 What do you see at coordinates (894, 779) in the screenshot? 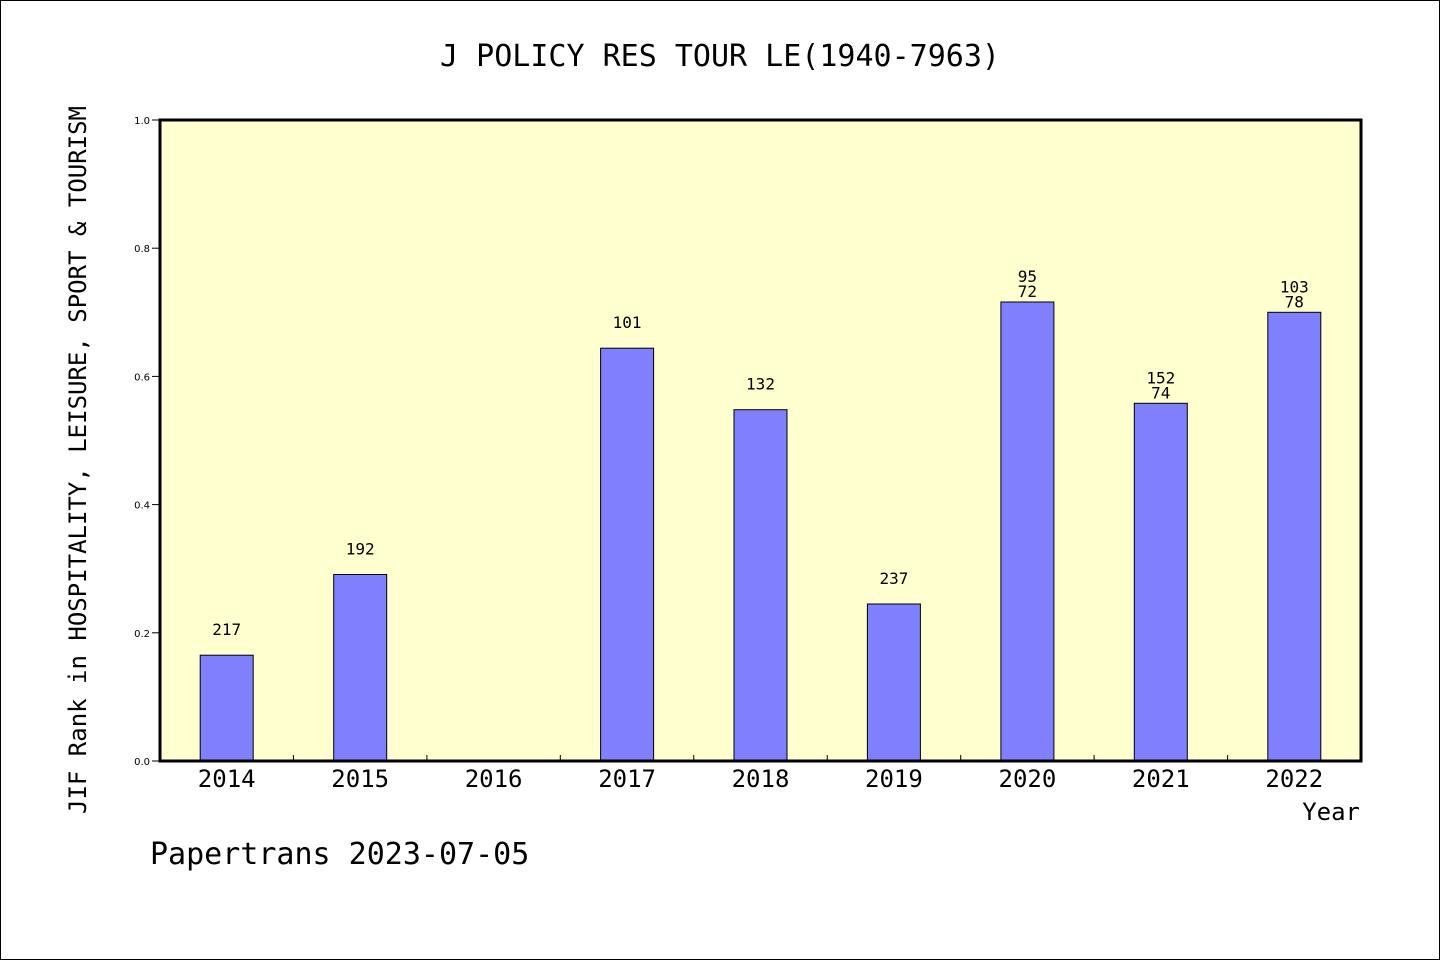
I see `x-tick-label-2019: 2019` at bounding box center [894, 779].